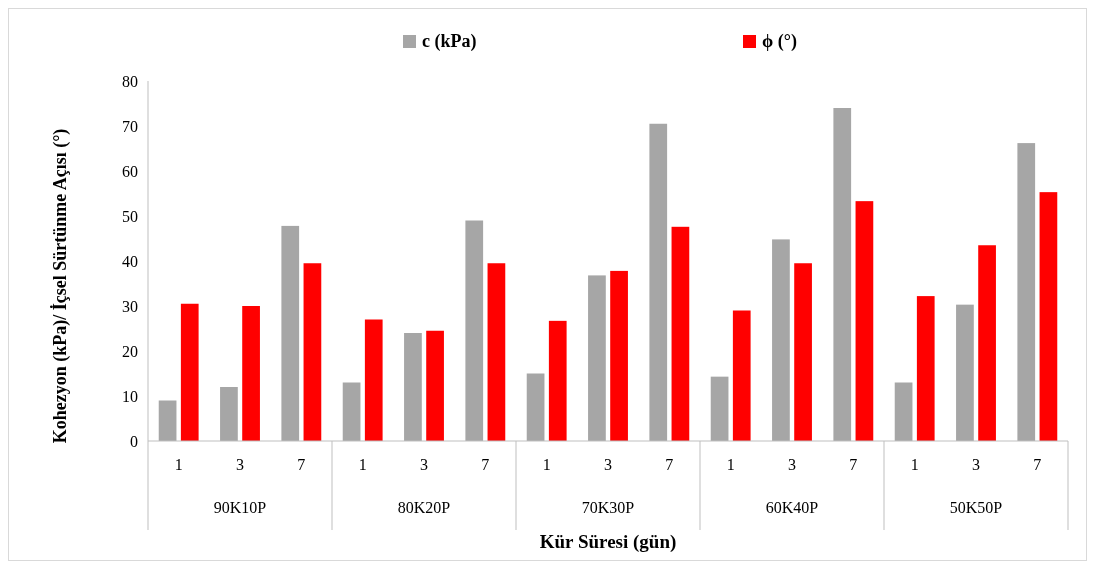 This screenshot has width=1095, height=569. What do you see at coordinates (134, 441) in the screenshot?
I see `y-tick-label: 0` at bounding box center [134, 441].